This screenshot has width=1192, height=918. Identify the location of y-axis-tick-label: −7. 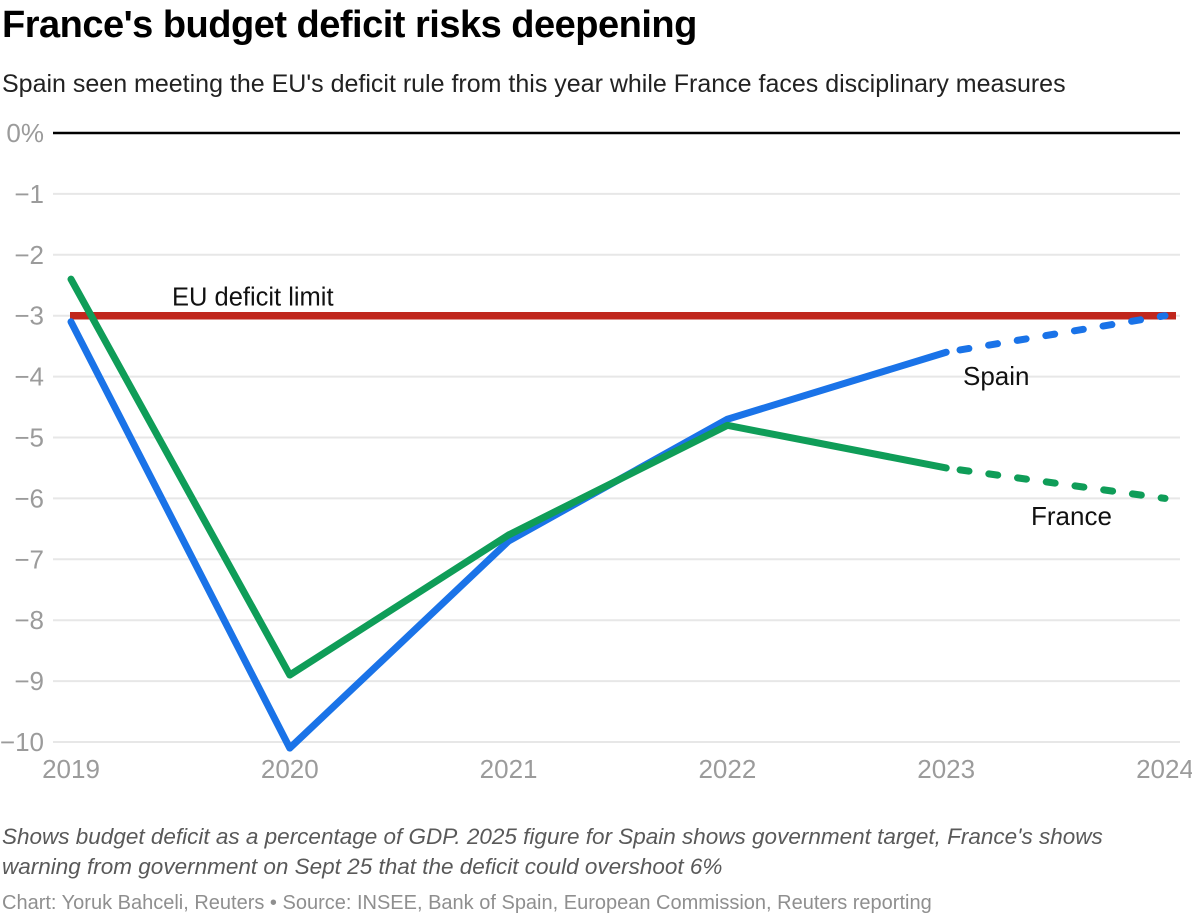
(29, 559).